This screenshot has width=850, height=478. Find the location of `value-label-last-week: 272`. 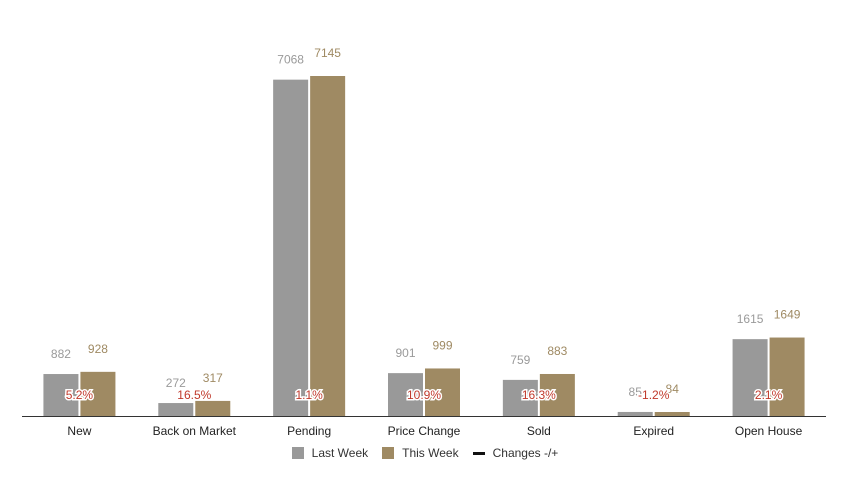

value-label-last-week: 272 is located at coordinates (176, 383).